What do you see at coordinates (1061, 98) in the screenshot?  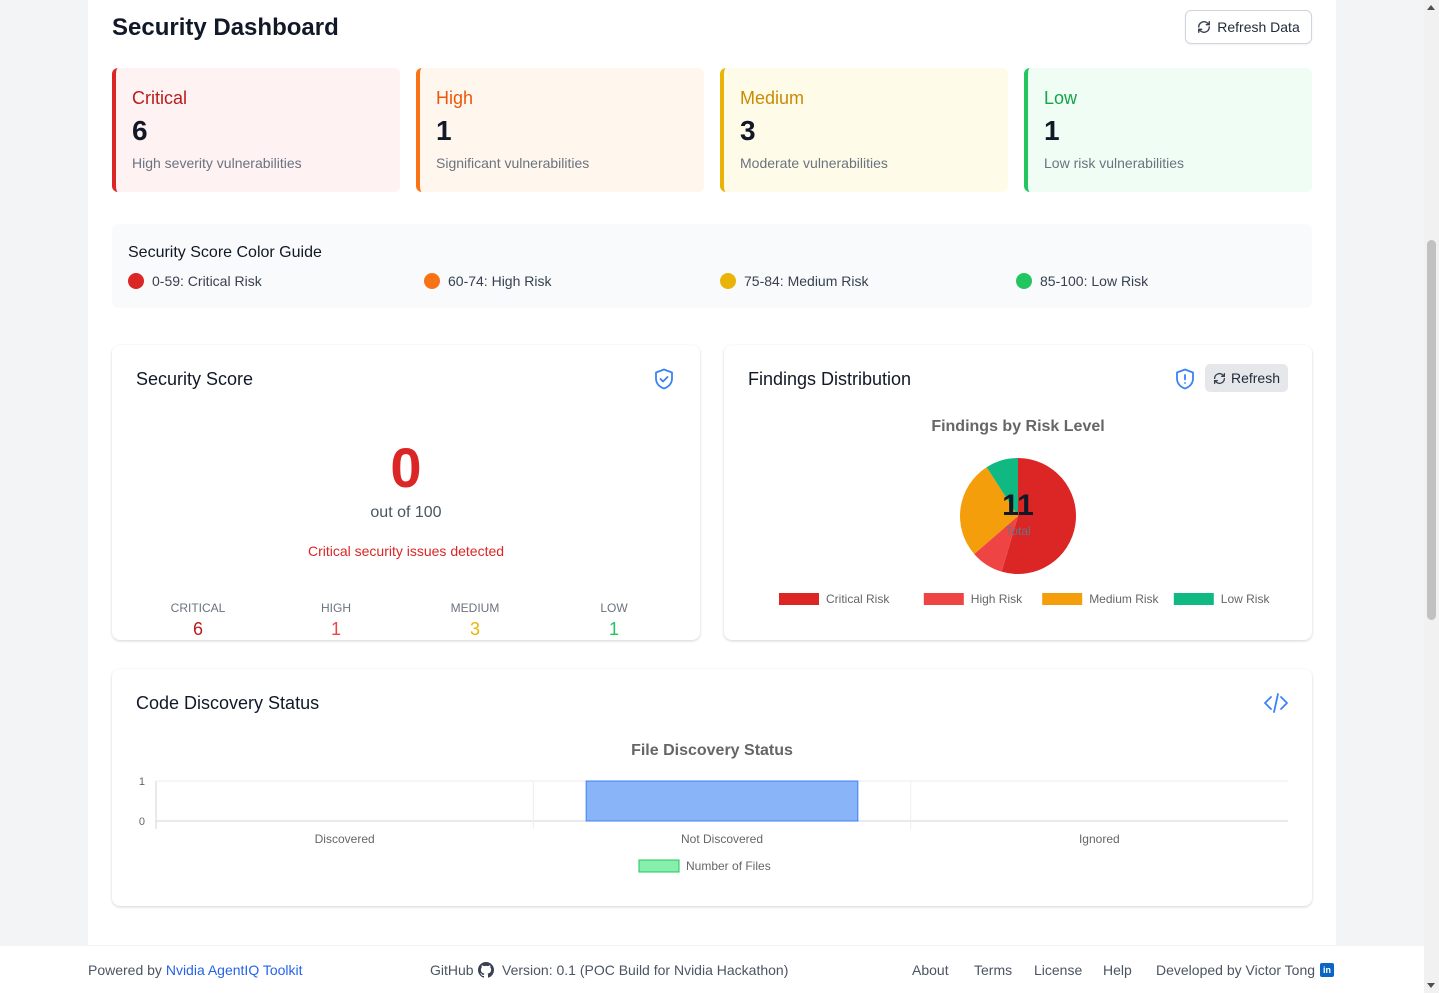 I see `severity-label: Low` at bounding box center [1061, 98].